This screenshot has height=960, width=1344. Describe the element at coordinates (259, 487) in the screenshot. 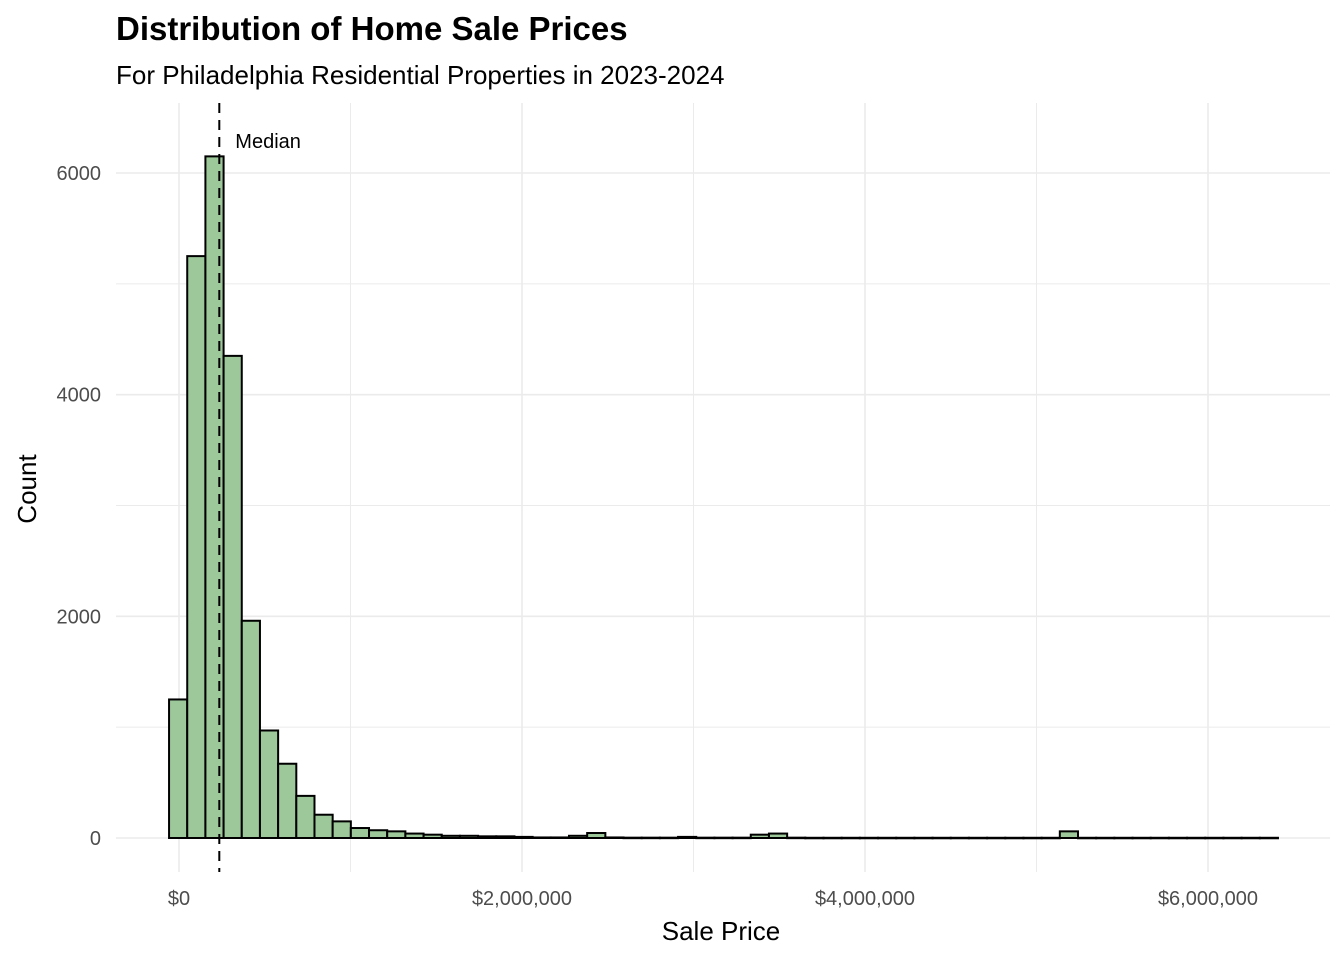

I see `median-marker: Median` at that location.